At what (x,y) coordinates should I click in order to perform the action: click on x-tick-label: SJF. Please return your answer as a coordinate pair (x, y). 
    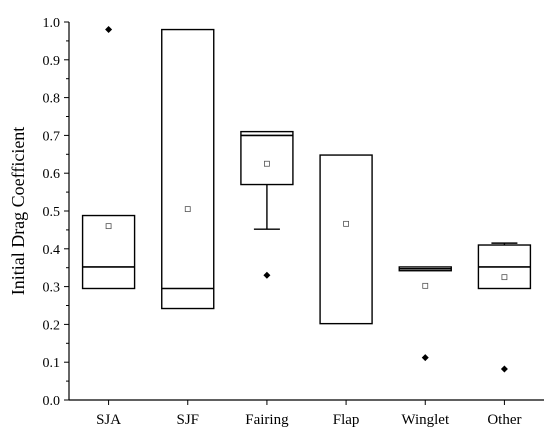
    Looking at the image, I should click on (187, 420).